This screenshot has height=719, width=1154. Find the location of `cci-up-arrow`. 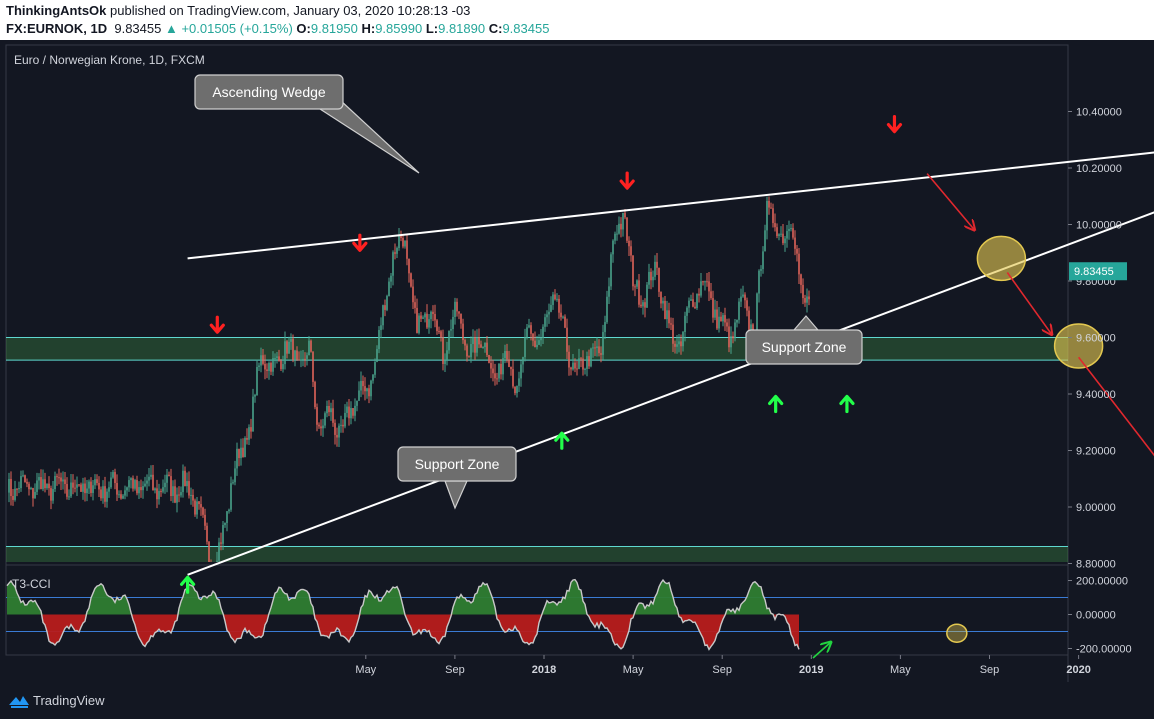

cci-up-arrow is located at coordinates (821, 650).